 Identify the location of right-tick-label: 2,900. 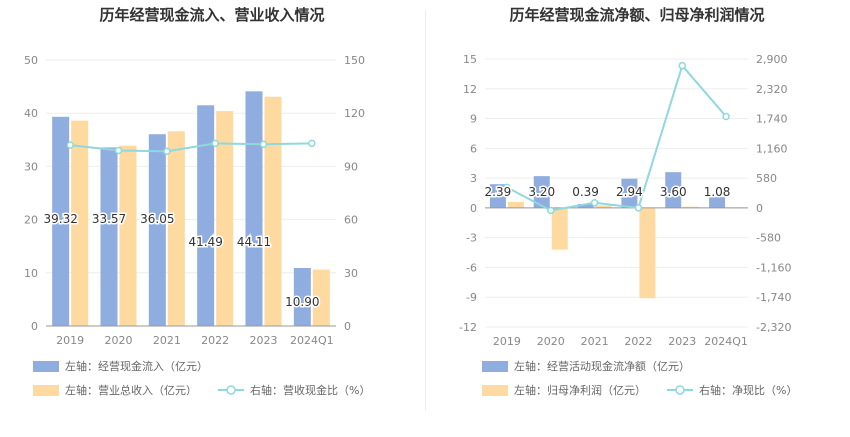
(772, 59).